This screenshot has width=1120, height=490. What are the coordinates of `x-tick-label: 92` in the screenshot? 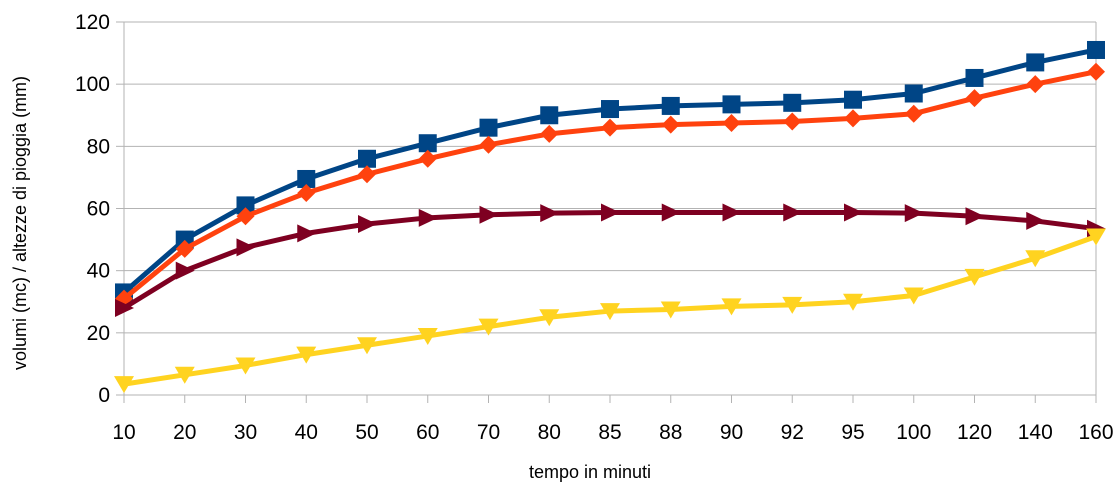 It's located at (792, 432).